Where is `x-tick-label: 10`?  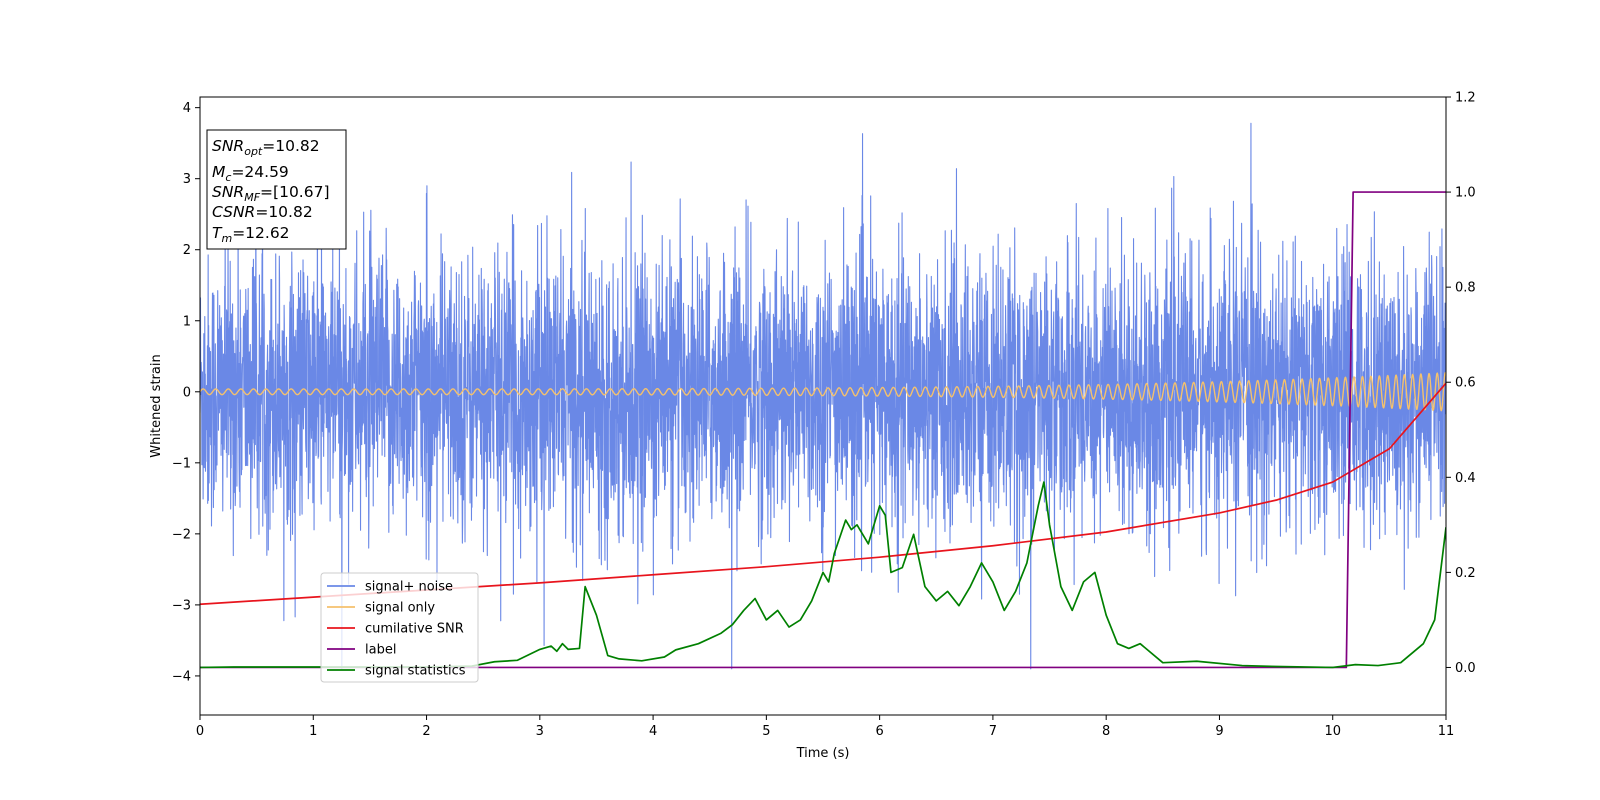
x-tick-label: 10 is located at coordinates (1332, 731).